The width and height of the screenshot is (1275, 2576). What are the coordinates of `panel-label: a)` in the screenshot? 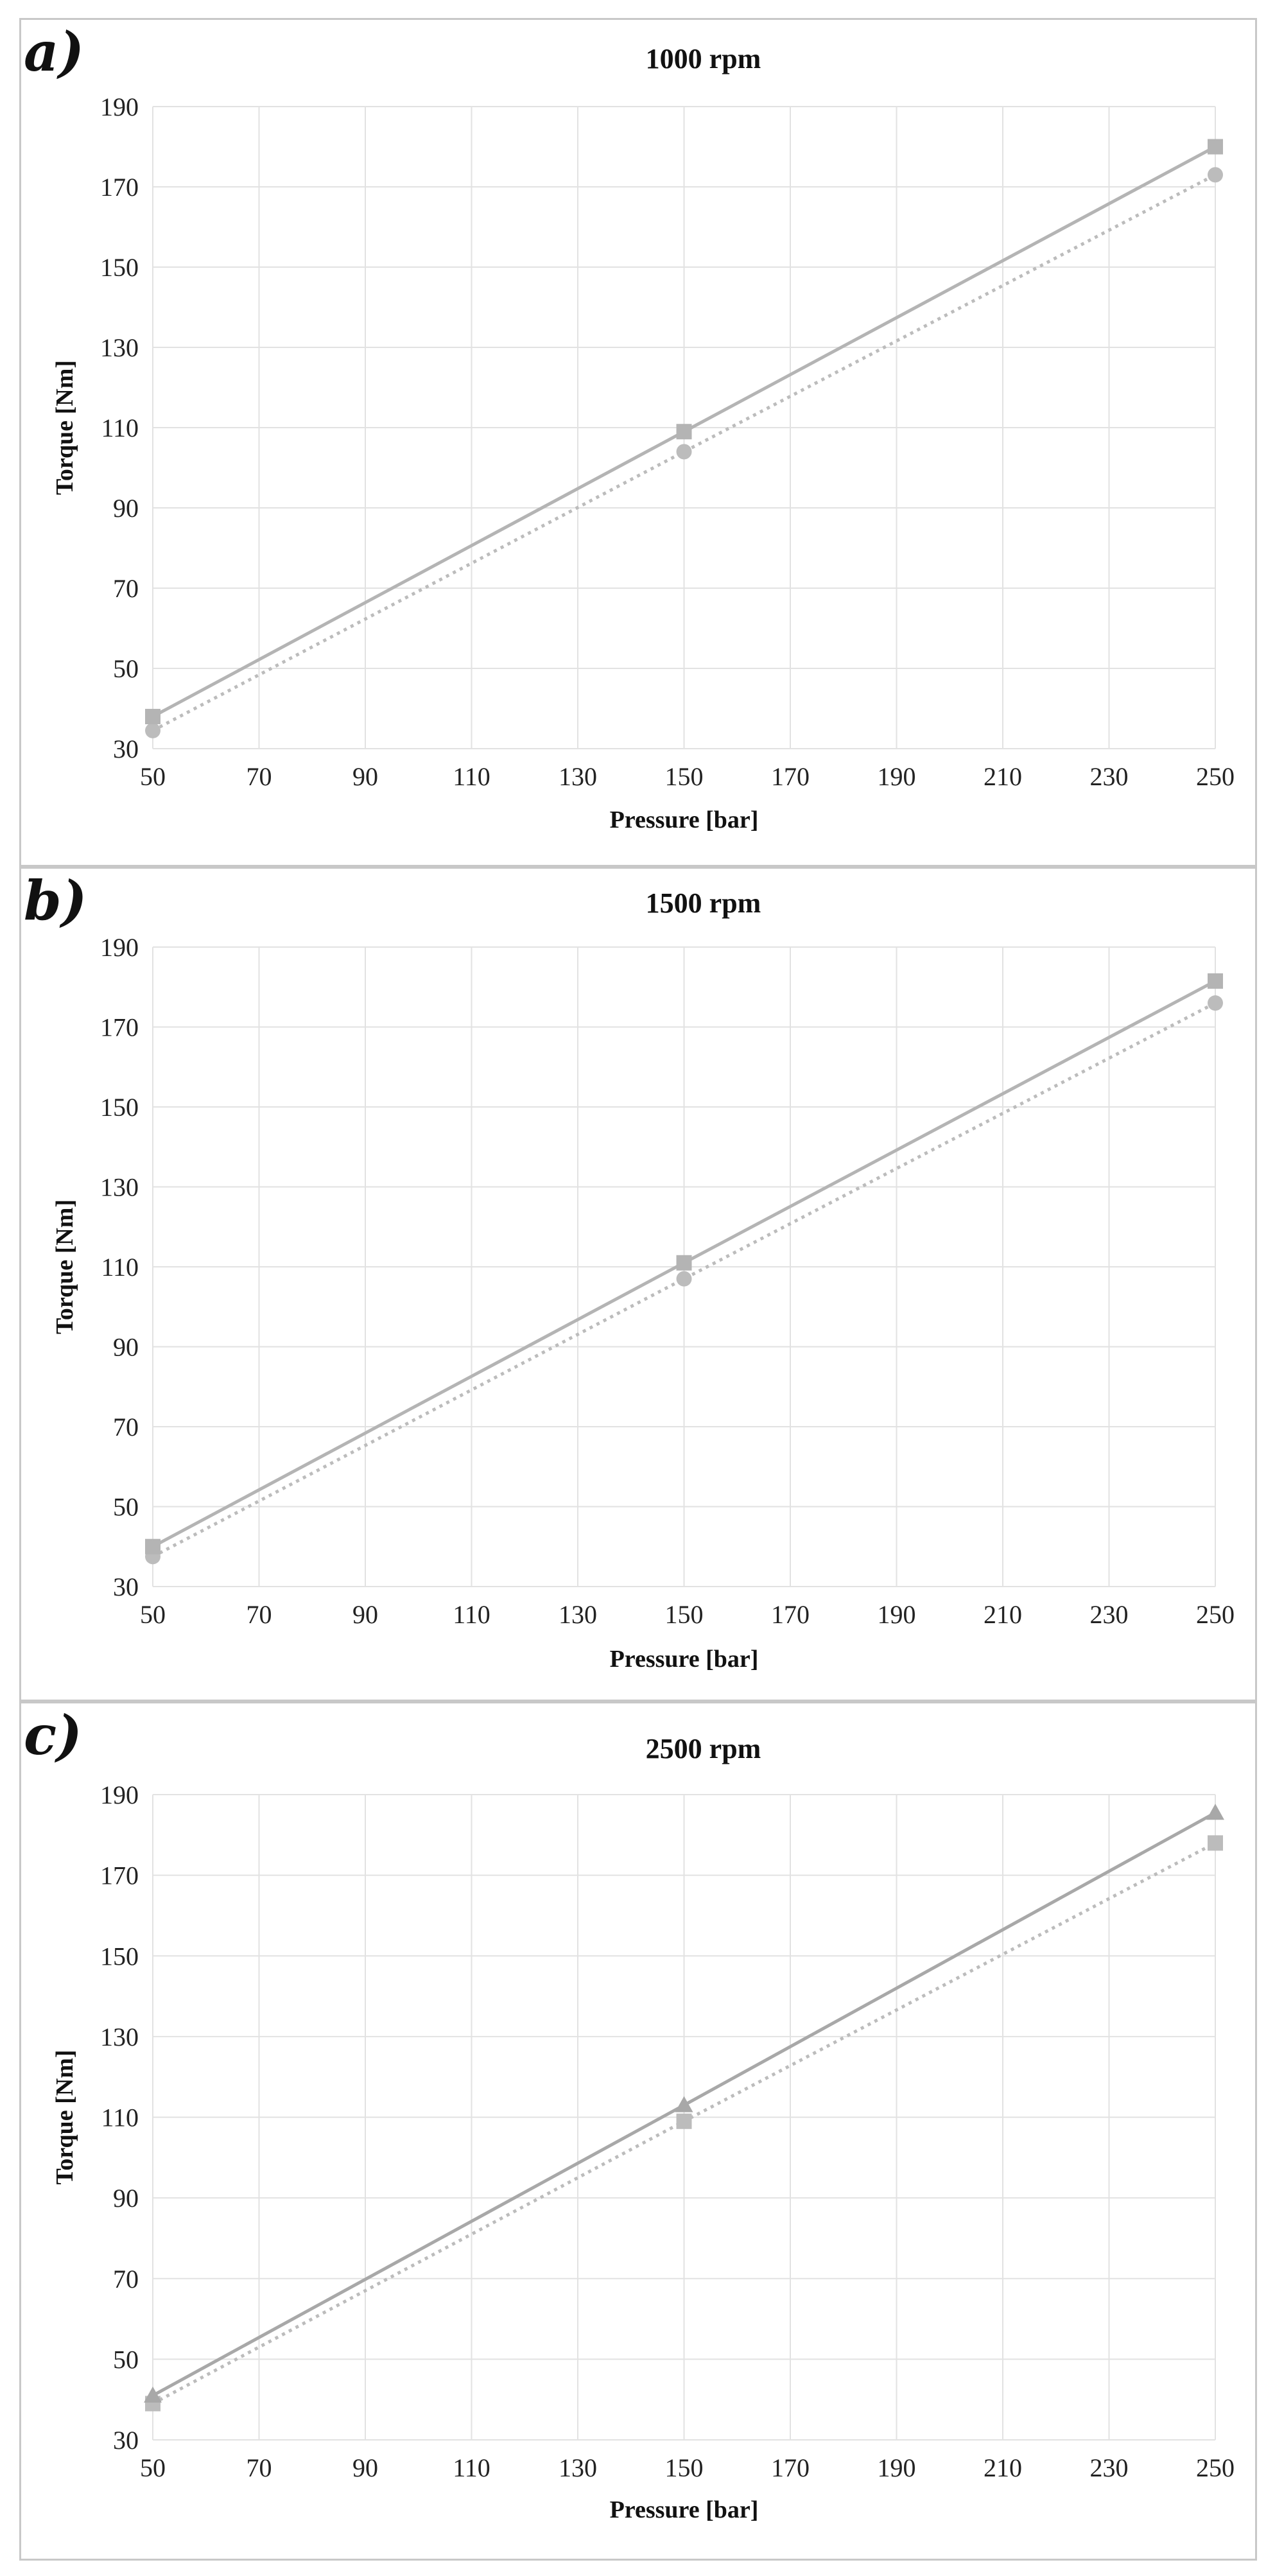 It's located at (54, 51).